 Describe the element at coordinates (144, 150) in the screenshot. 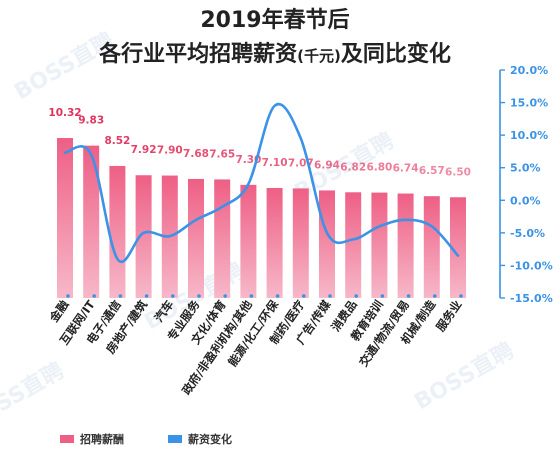

I see `value-label-3: 7.92` at that location.